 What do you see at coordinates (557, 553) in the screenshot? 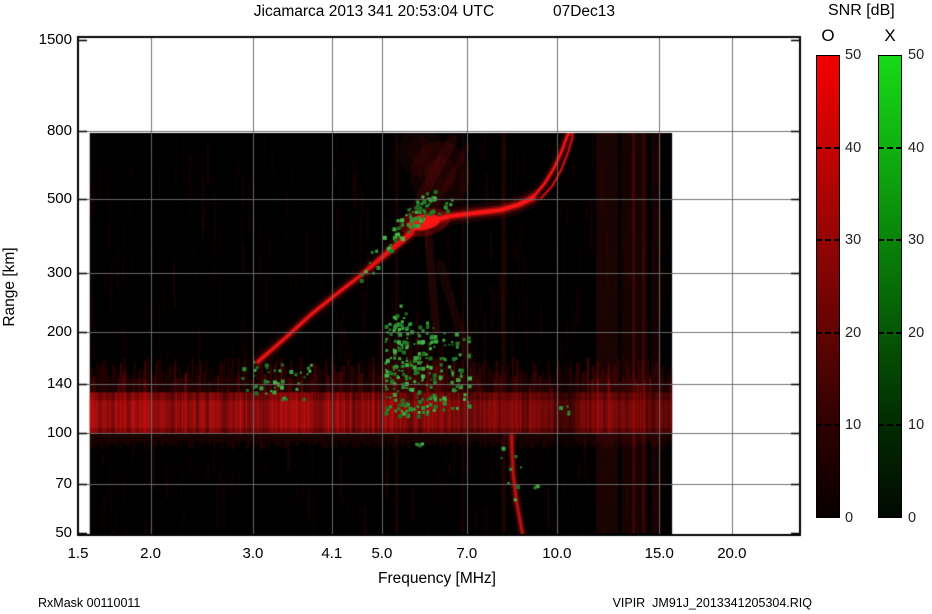
I see `x-tick-label: 10.0` at bounding box center [557, 553].